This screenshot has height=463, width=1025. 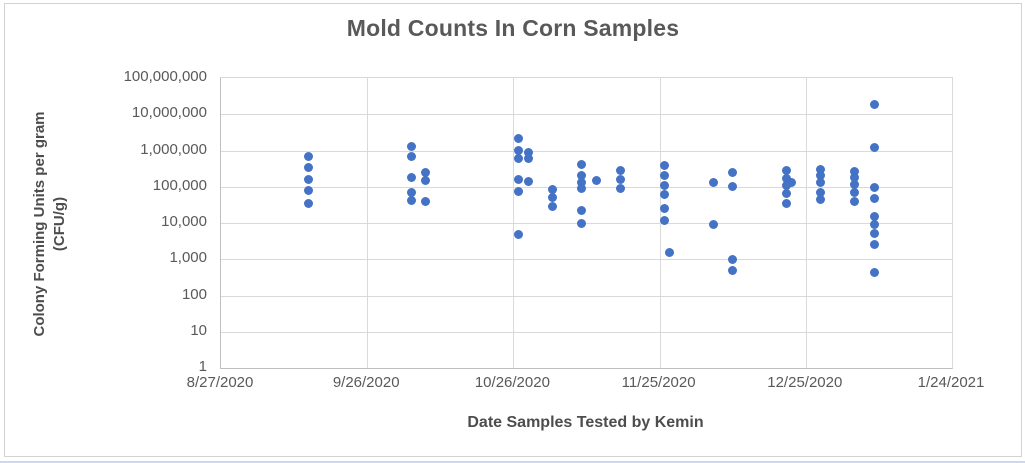 What do you see at coordinates (366, 382) in the screenshot?
I see `x-tick-label: 9/26/2020` at bounding box center [366, 382].